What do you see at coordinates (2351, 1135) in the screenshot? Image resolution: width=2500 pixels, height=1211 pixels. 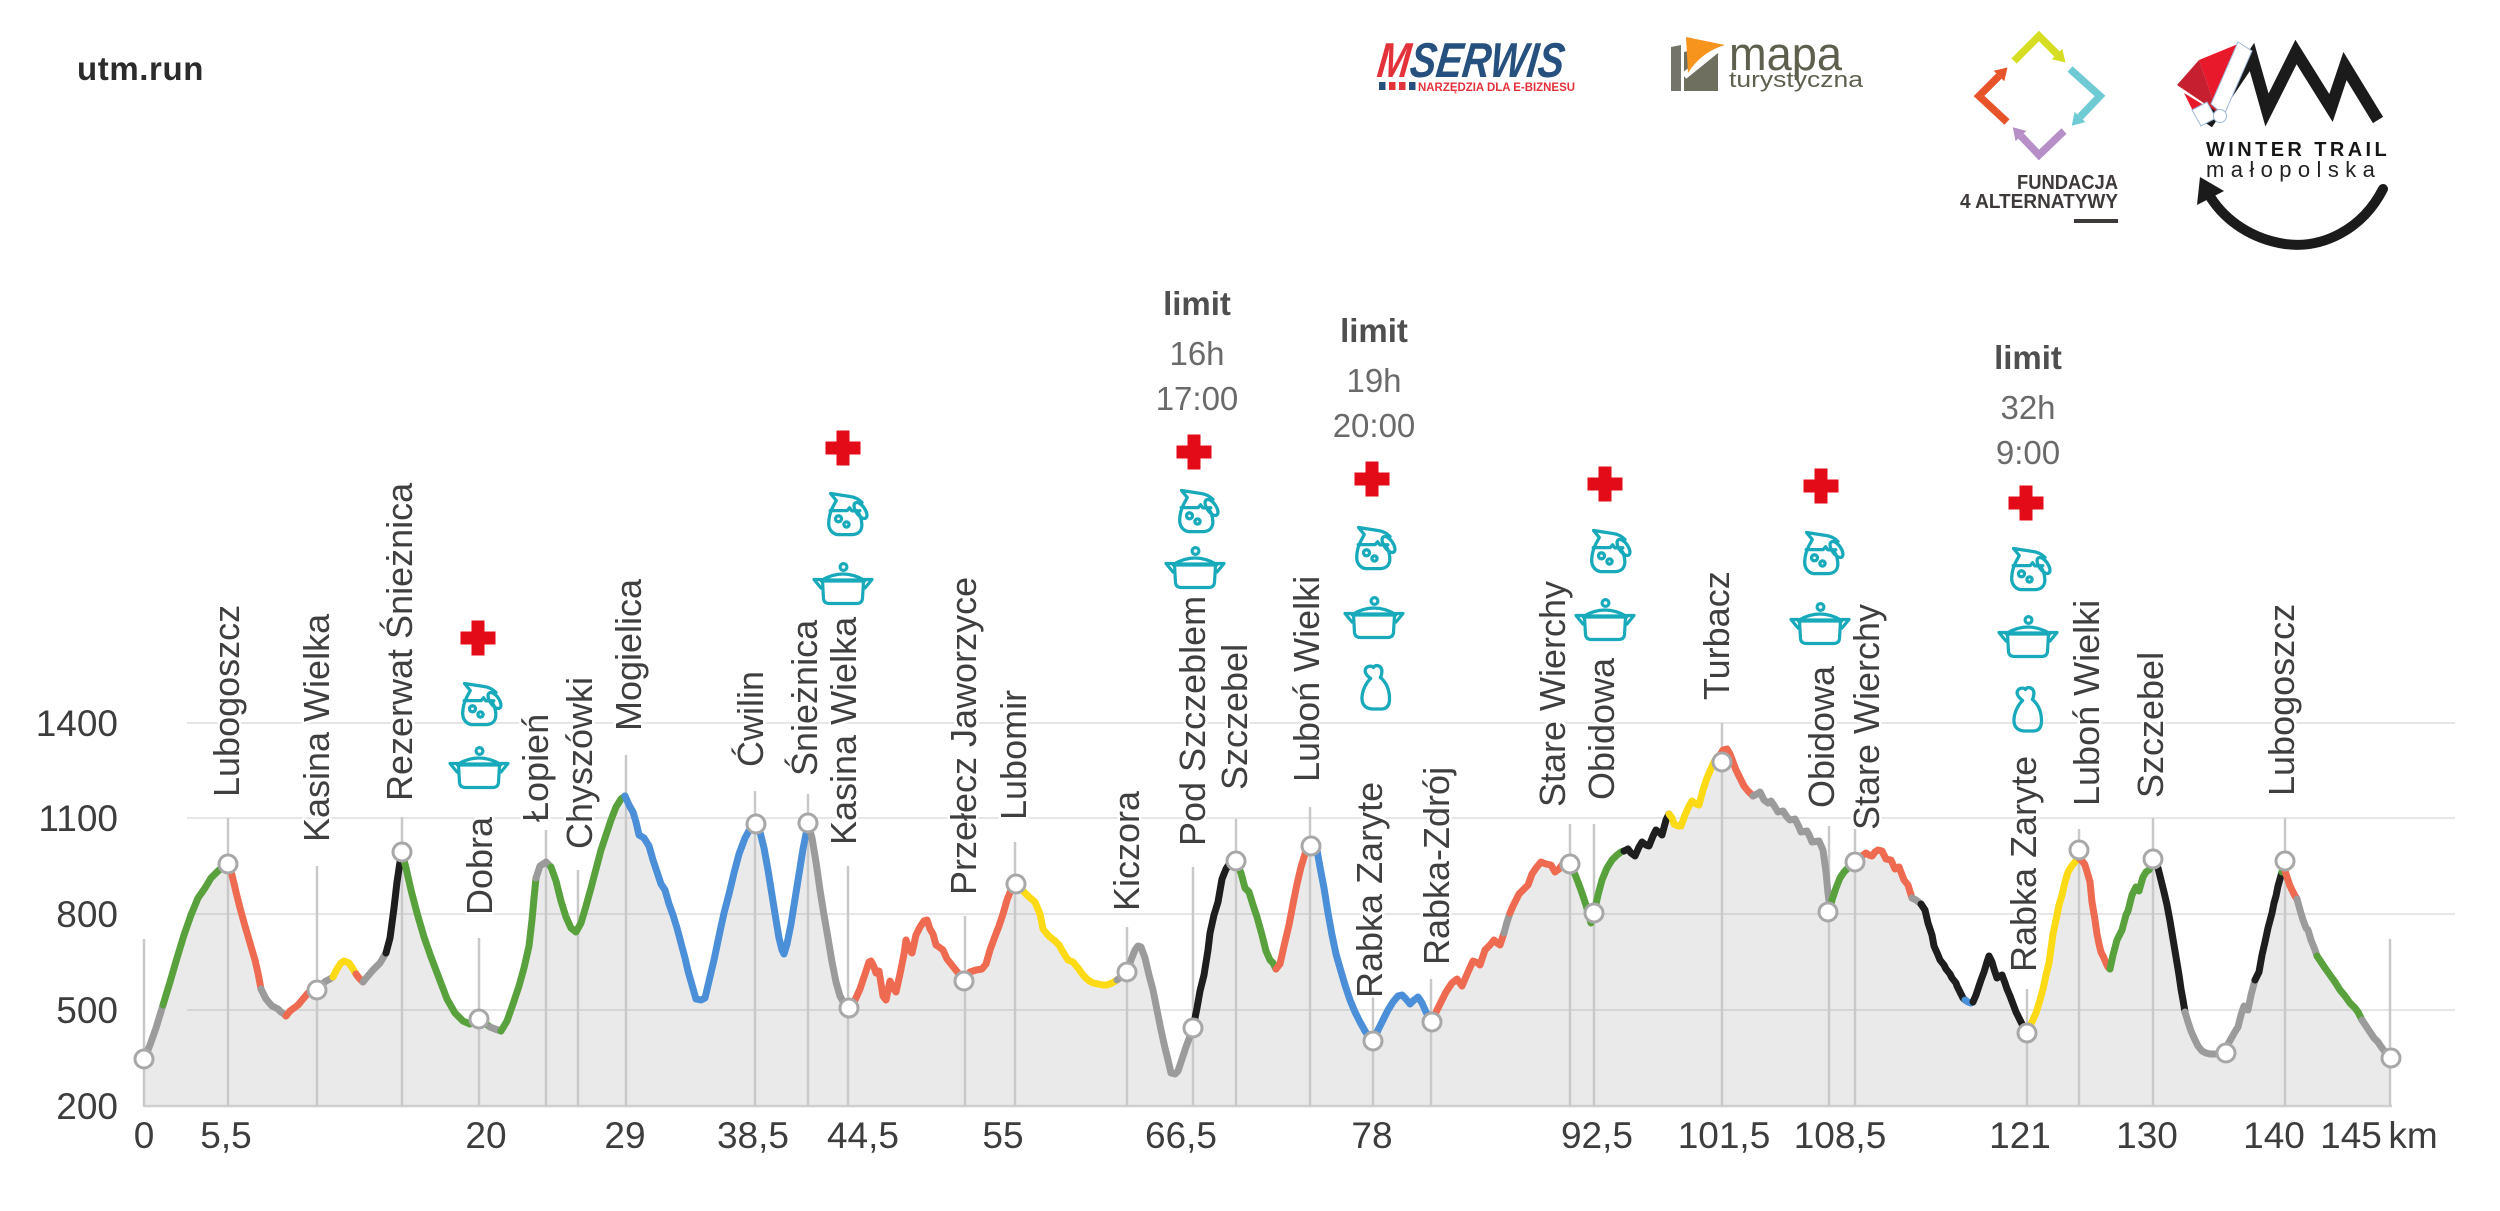 I see `svg-text: 145` at bounding box center [2351, 1135].